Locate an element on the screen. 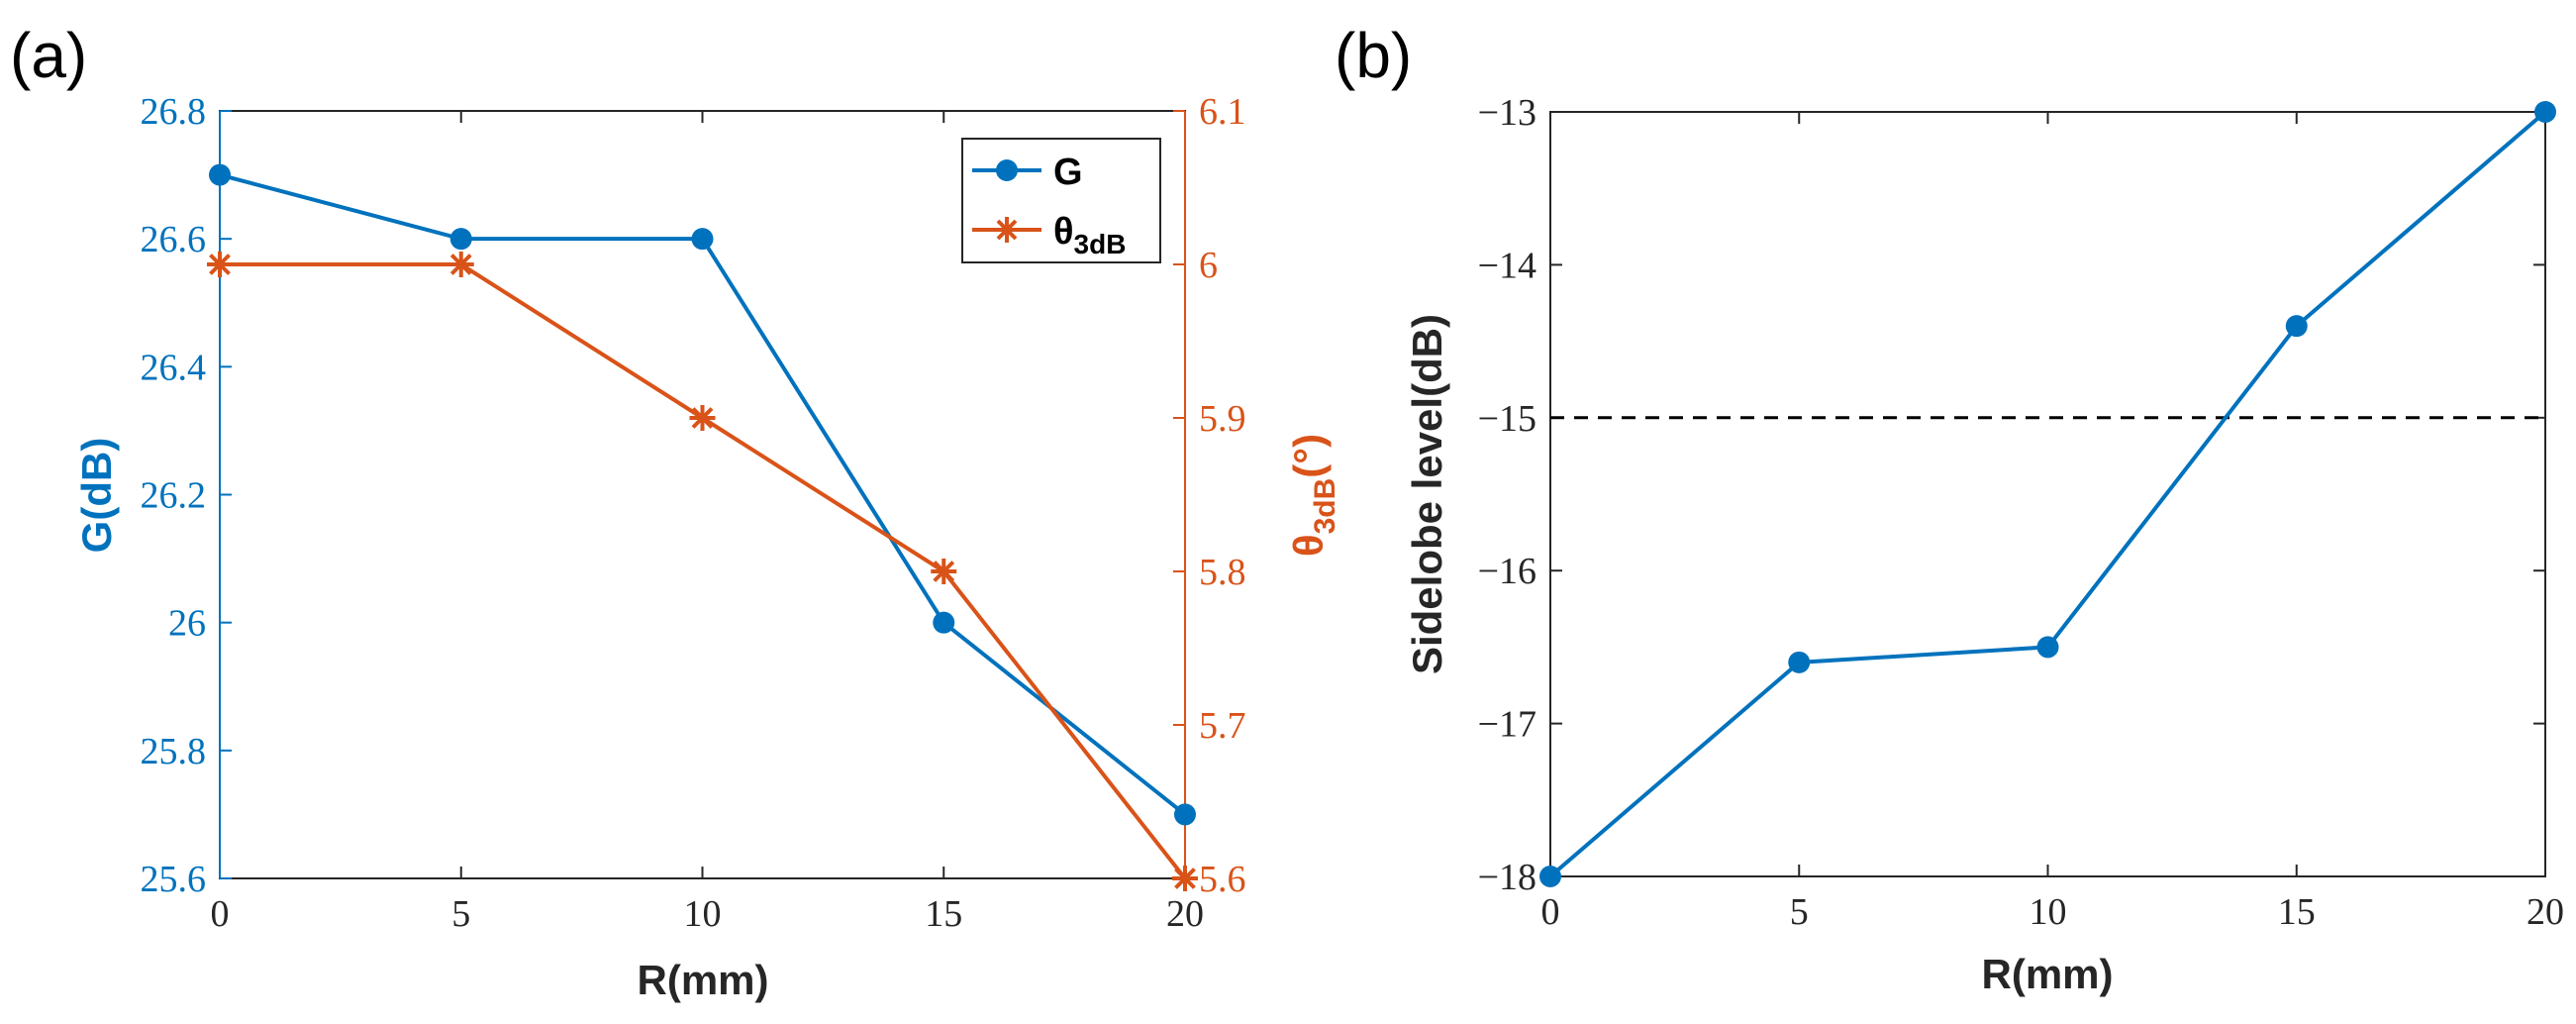  panel-b-y-axis-label: Sidelobe level(dB) is located at coordinates (1427, 494).